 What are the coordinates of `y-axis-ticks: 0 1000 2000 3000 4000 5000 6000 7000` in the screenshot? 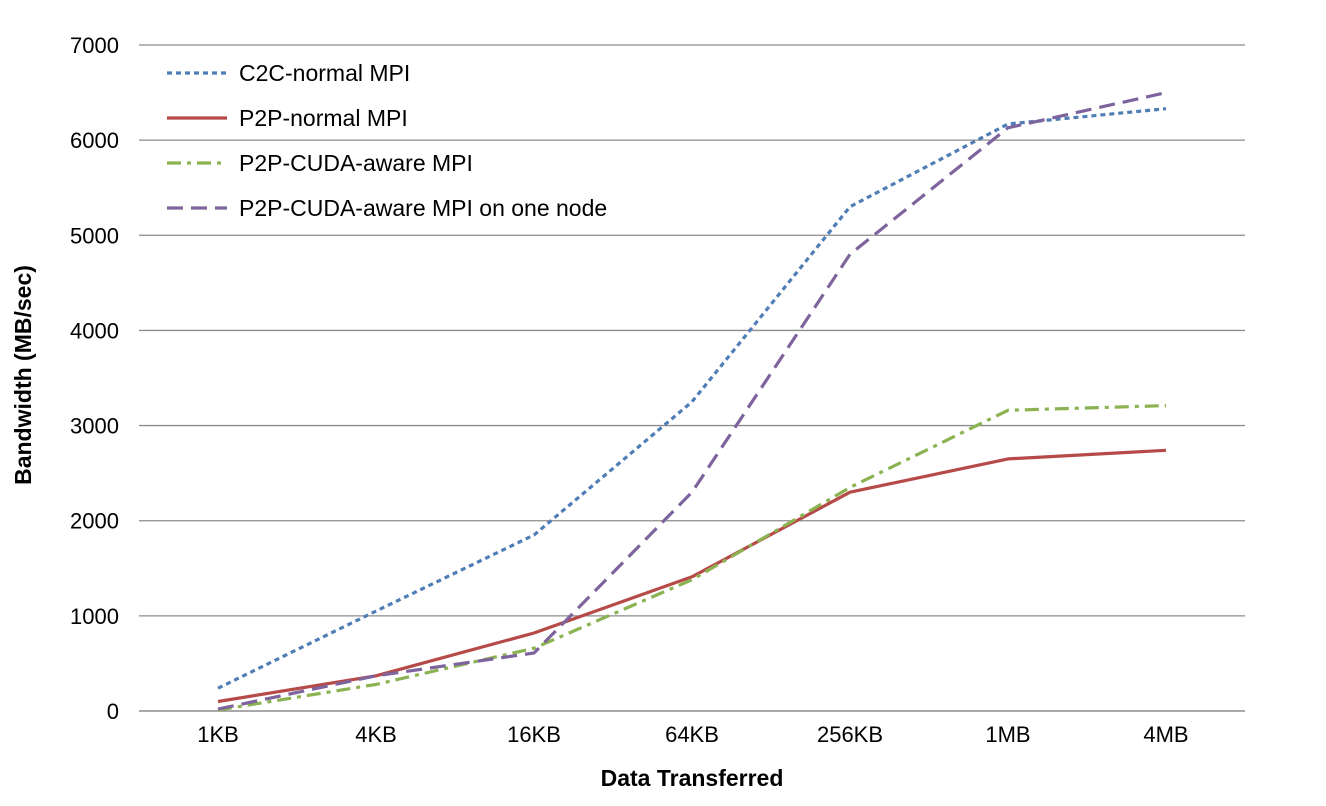 It's located at (94, 378).